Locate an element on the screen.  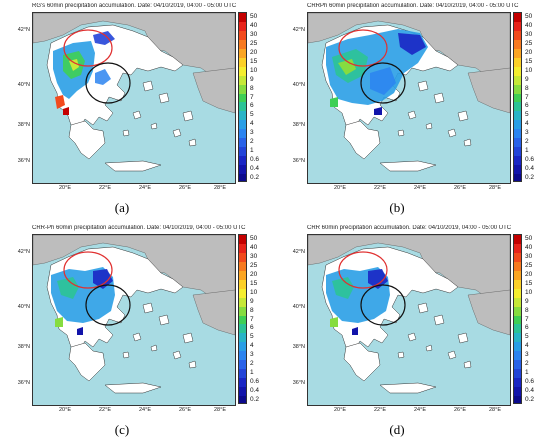
colorbar-label: 5 is located at coordinates (527, 337).